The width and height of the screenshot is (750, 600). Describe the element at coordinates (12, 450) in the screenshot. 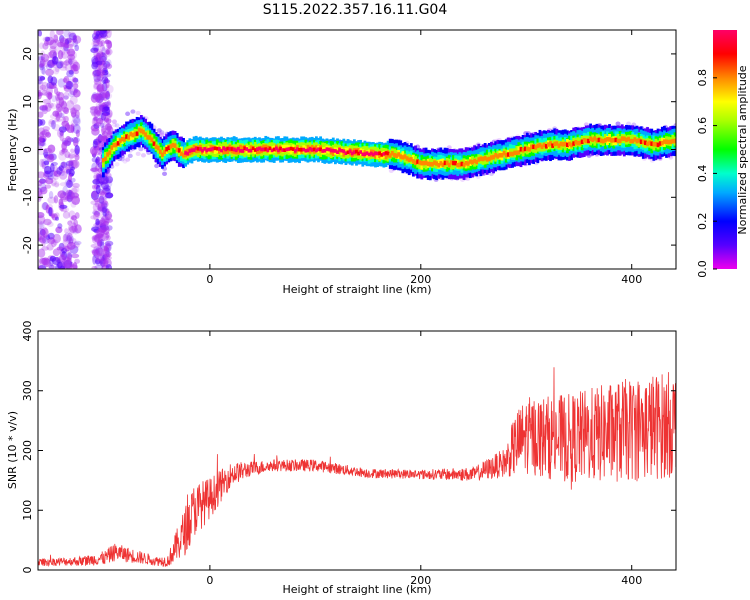

I see `snr-y-label: SNR (10 * v/v)` at that location.